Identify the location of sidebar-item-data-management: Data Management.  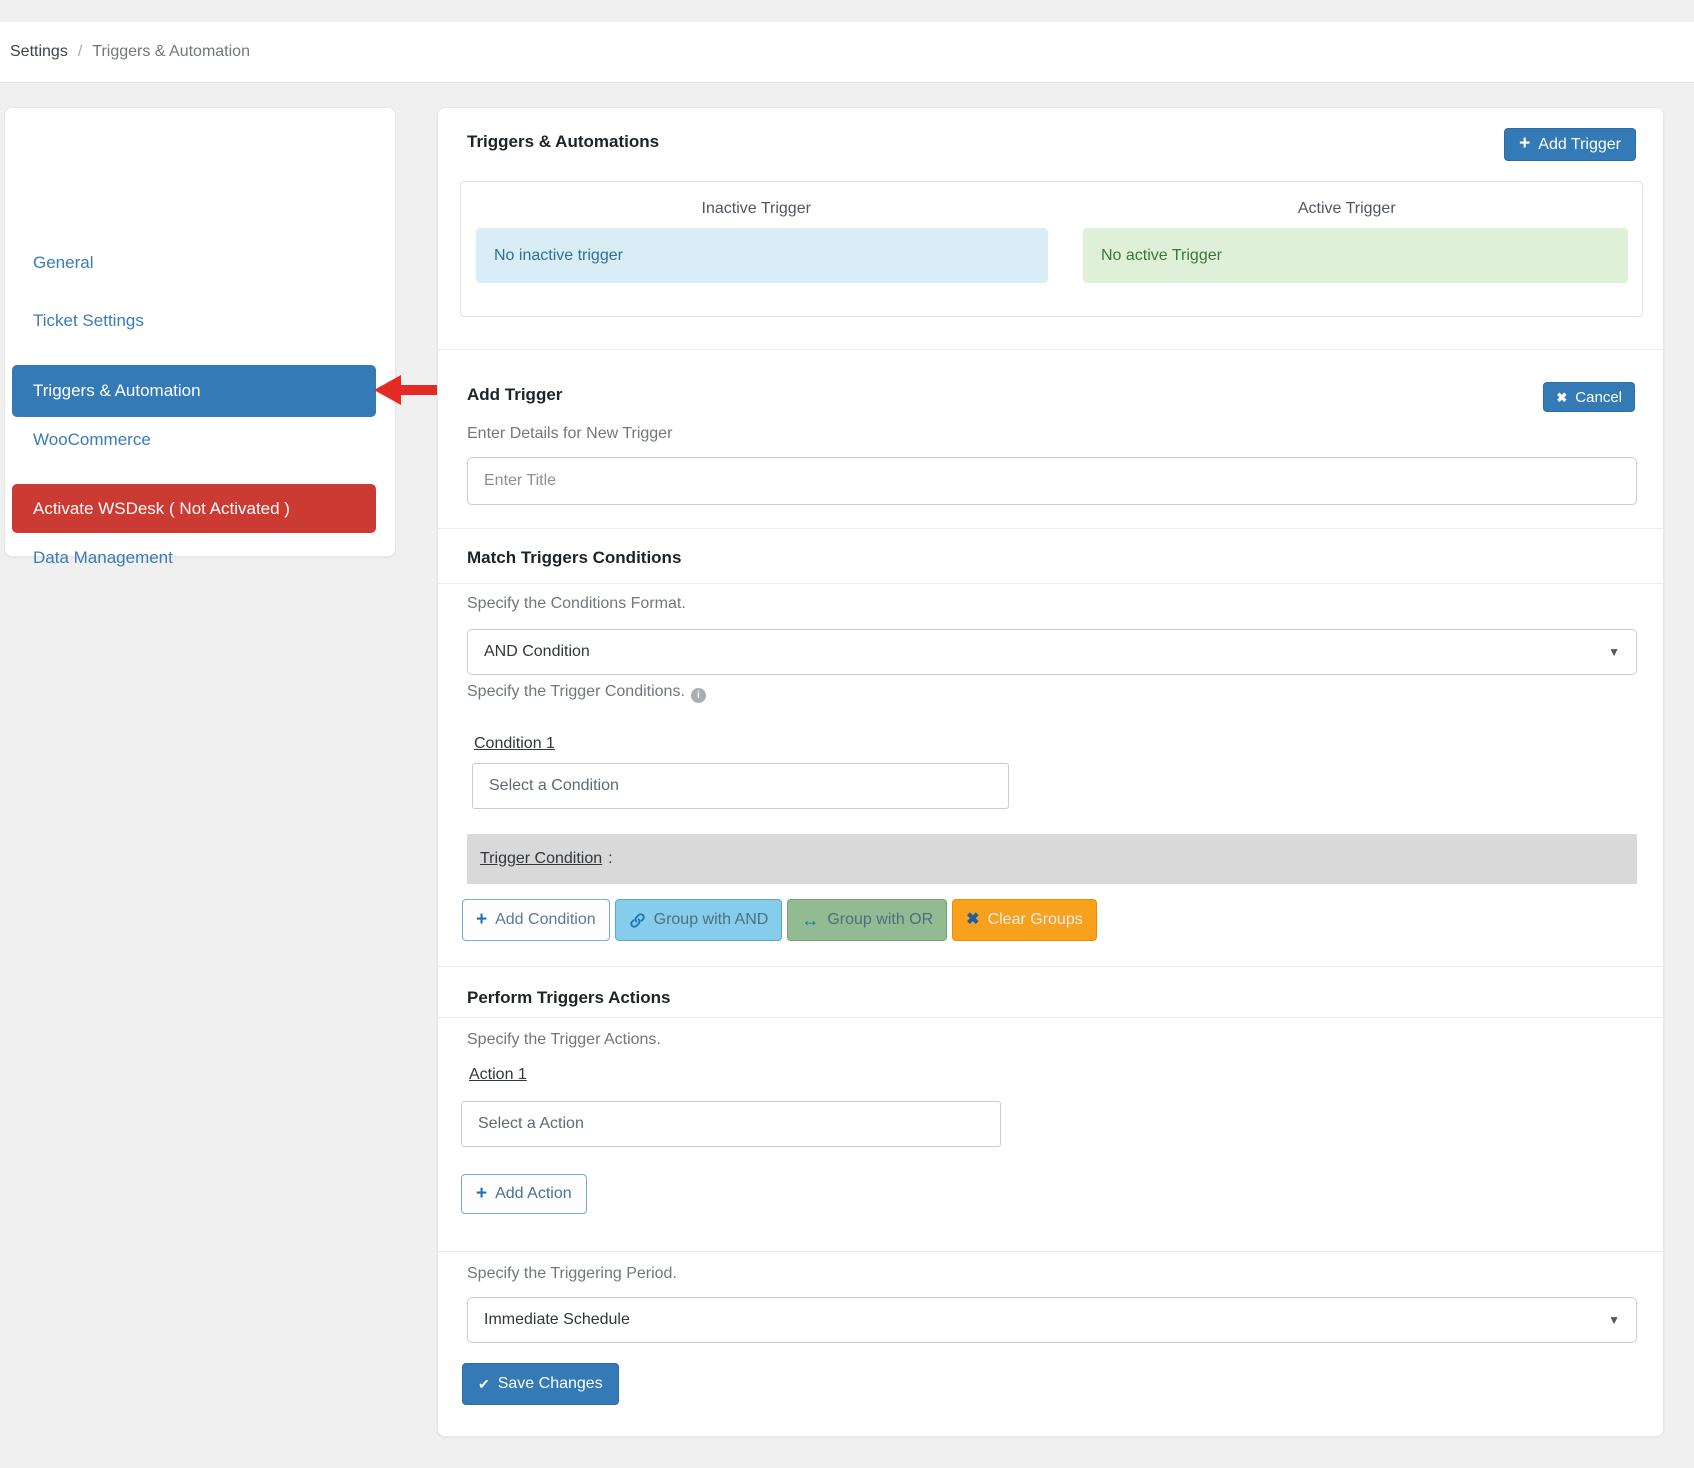
(103, 557).